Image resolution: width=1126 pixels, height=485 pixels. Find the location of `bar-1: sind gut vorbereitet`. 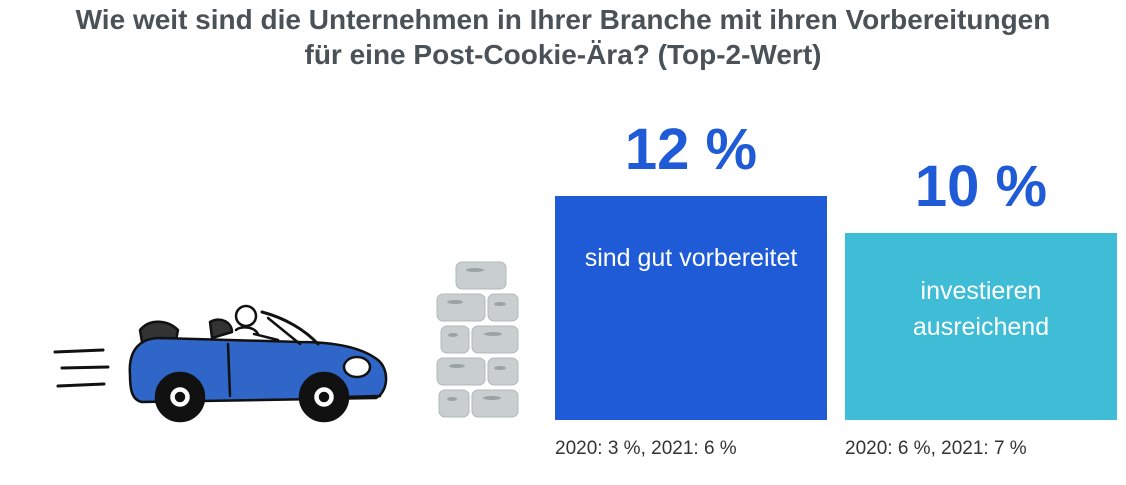

bar-1: sind gut vorbereitet is located at coordinates (691, 308).